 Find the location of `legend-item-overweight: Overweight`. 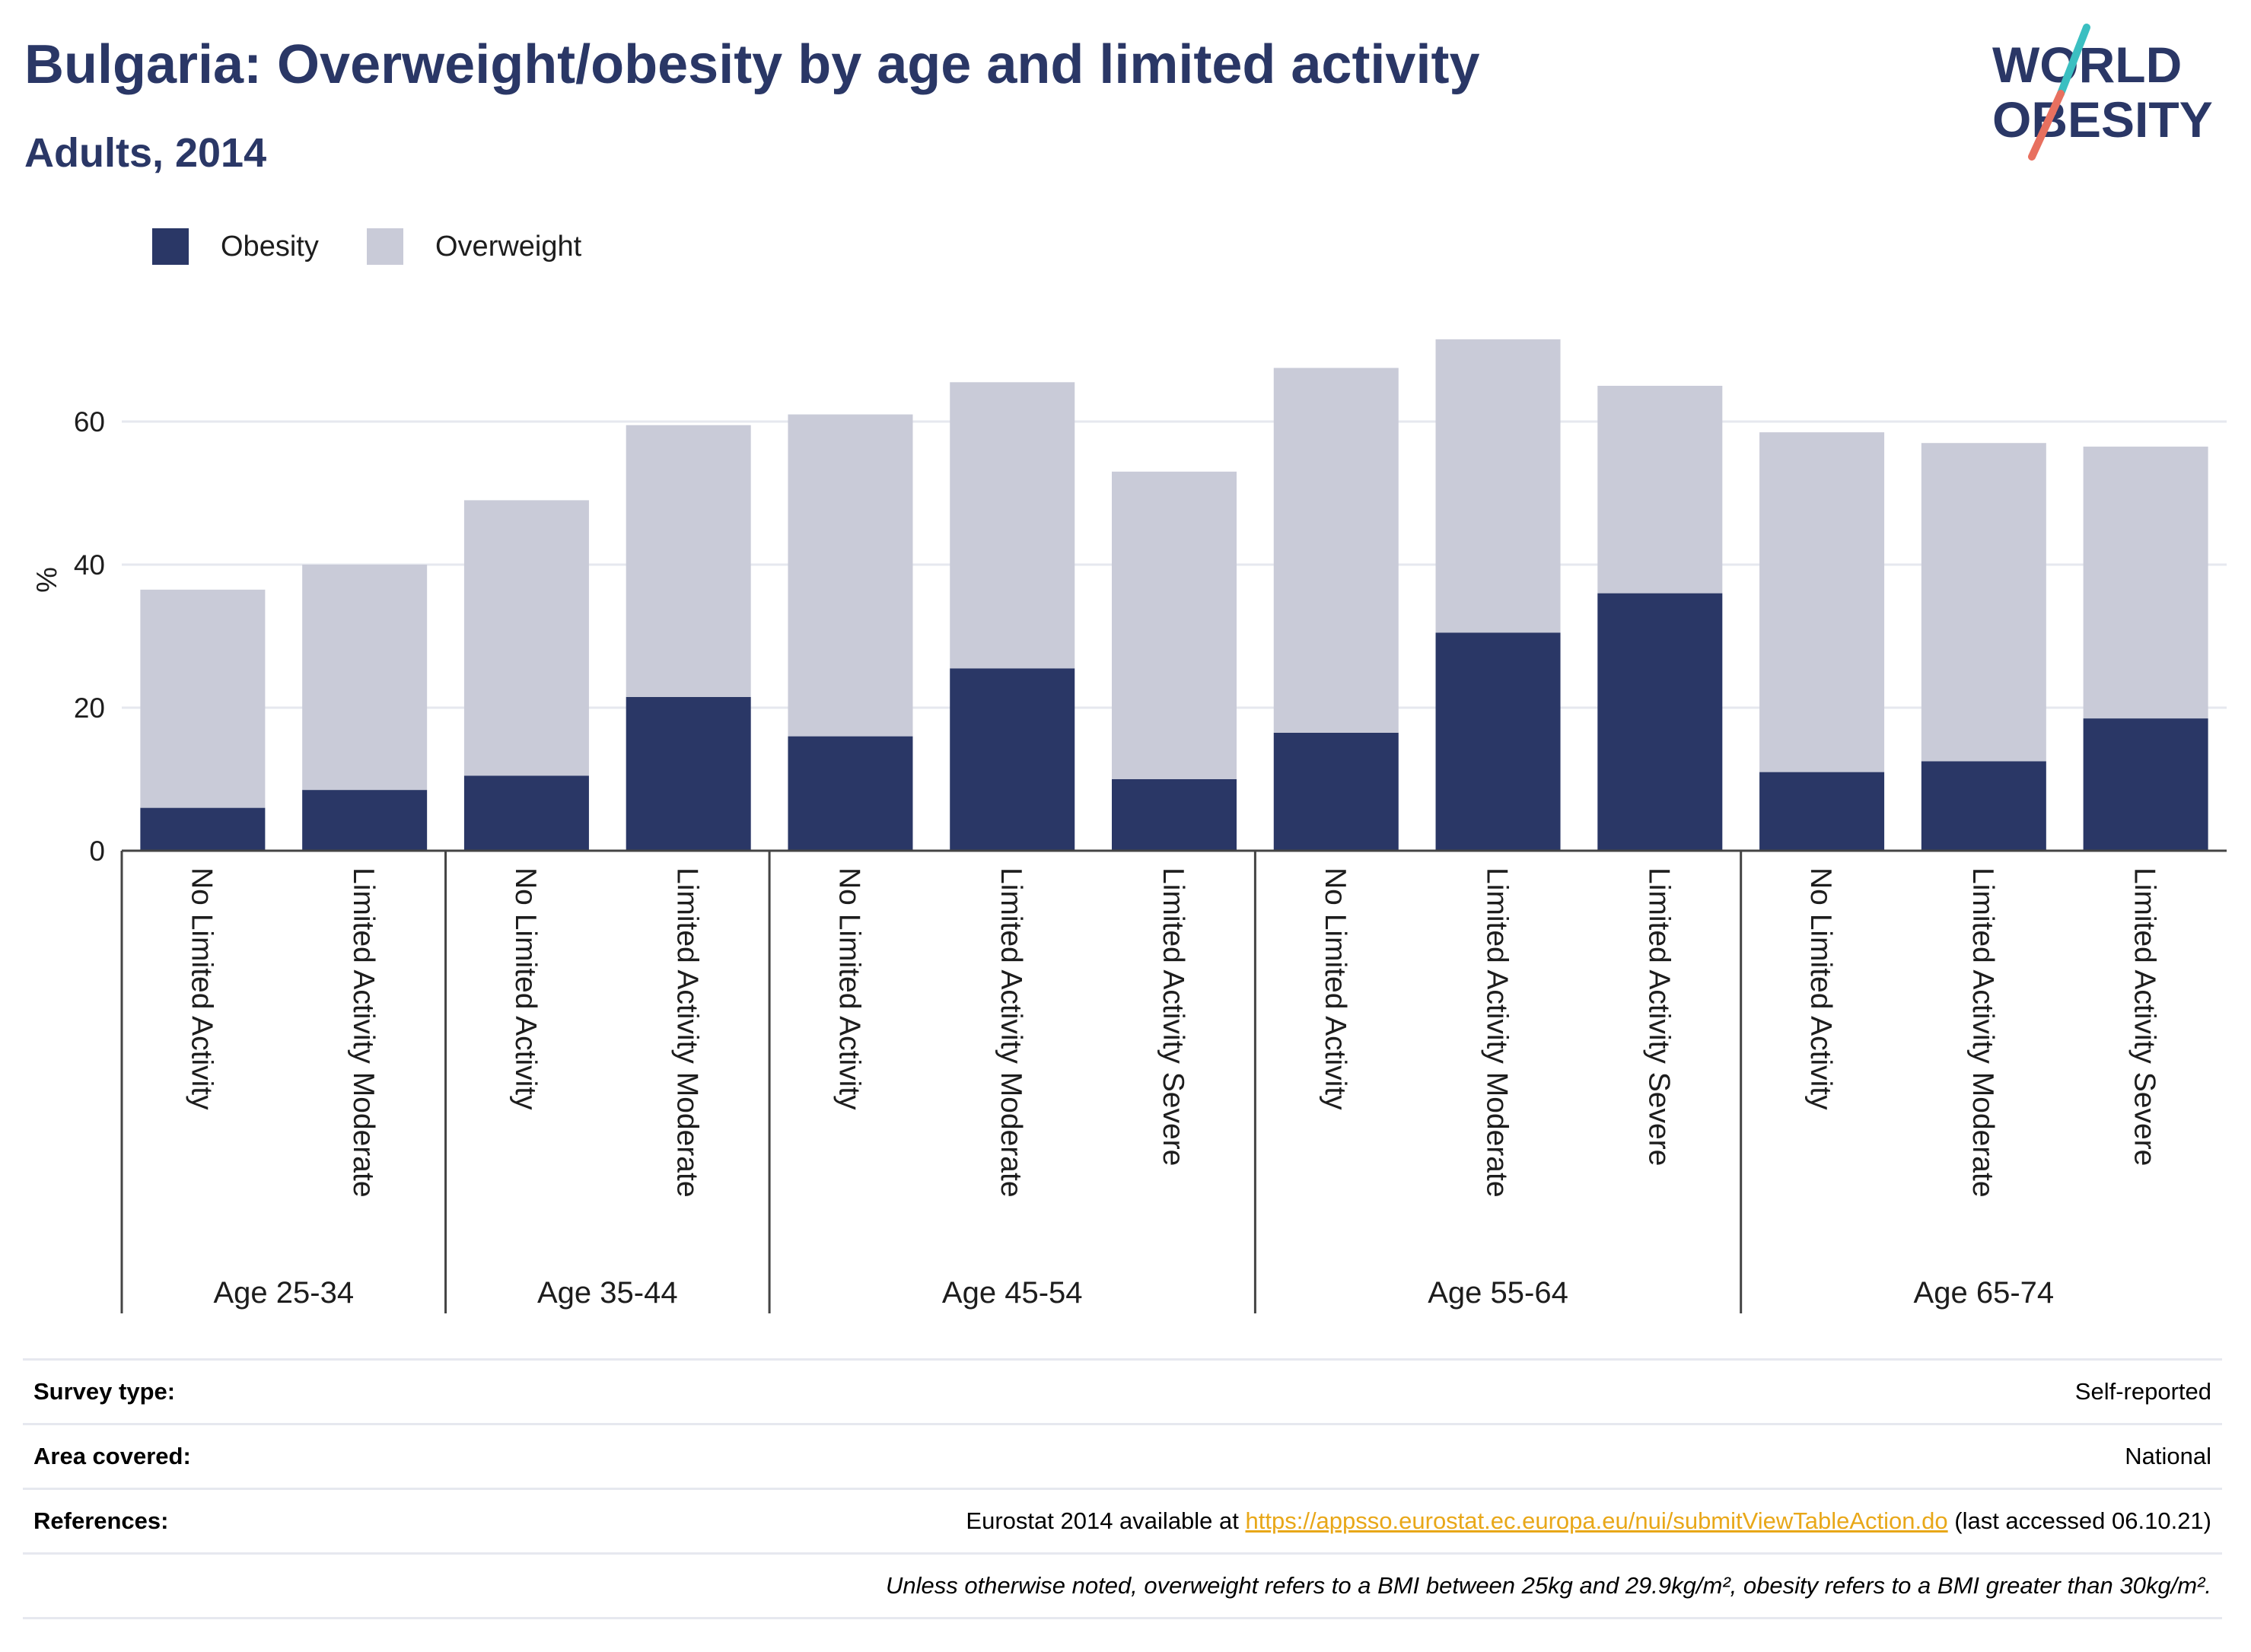

legend-item-overweight: Overweight is located at coordinates (474, 246).